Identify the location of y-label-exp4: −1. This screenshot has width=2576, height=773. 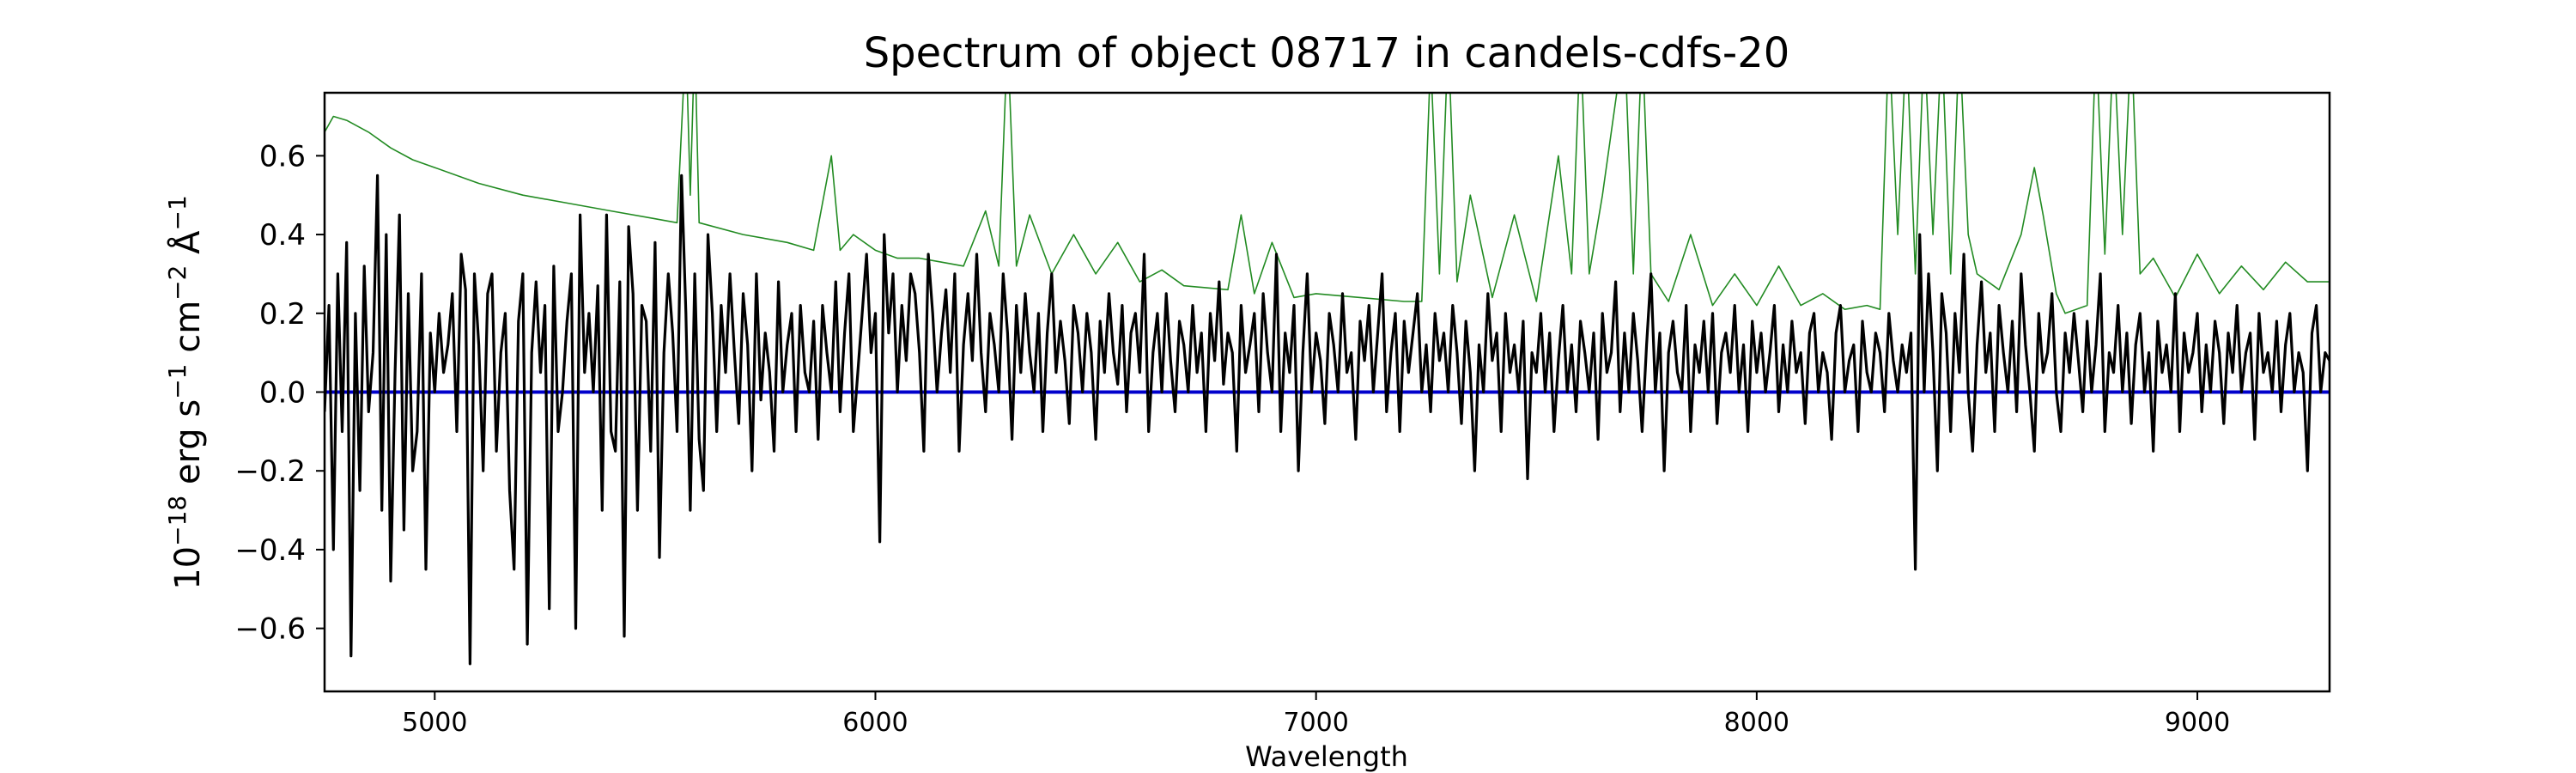
(177, 212).